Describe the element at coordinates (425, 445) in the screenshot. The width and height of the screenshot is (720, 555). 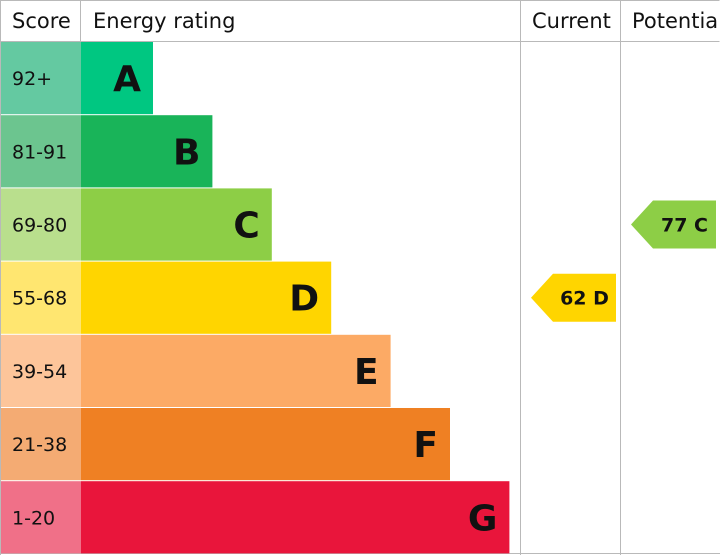
I see `rating-letter-f: F` at that location.